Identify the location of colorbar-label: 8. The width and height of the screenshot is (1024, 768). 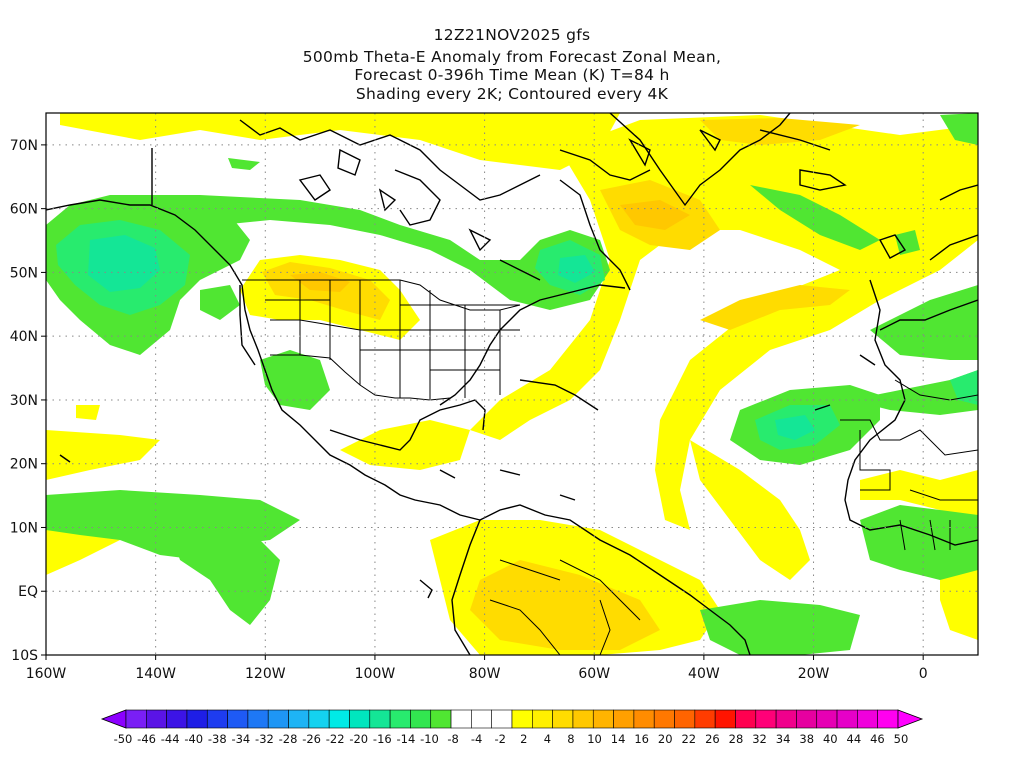
(570, 739).